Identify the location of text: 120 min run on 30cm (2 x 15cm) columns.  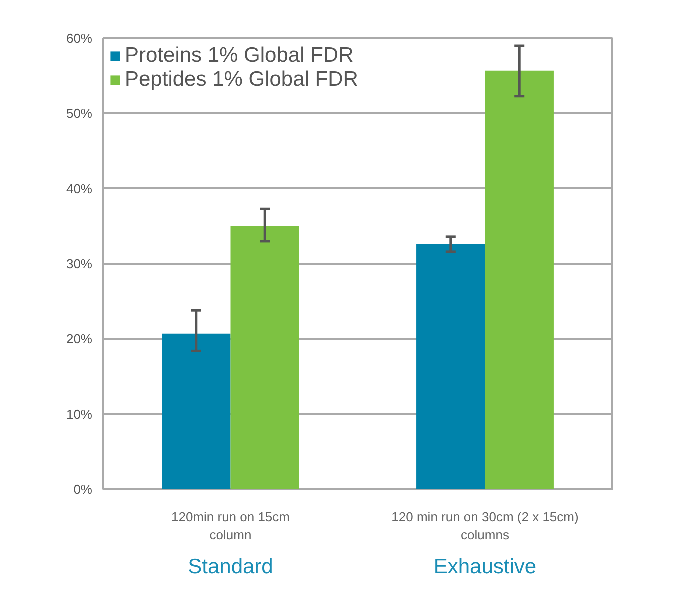
(485, 526).